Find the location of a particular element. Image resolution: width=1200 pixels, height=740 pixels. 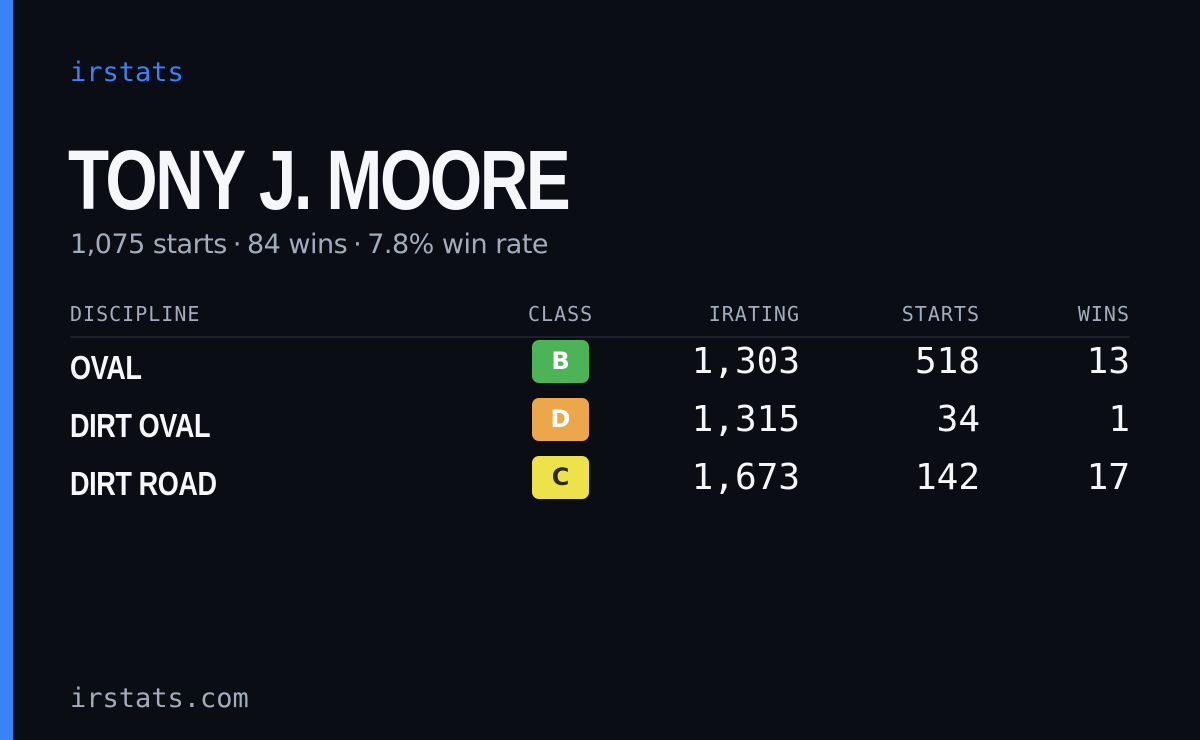

starts-value: 34 is located at coordinates (958, 419).